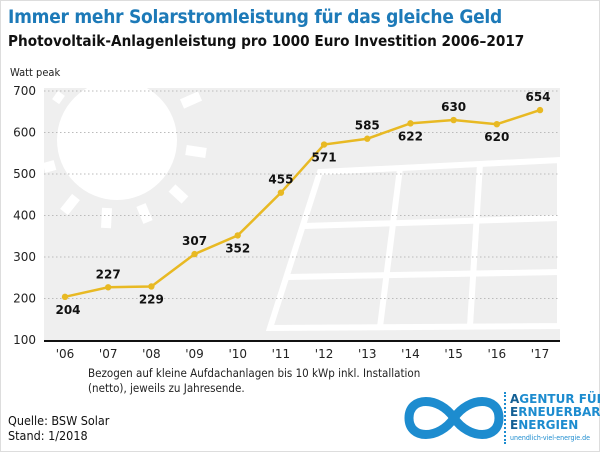 The width and height of the screenshot is (600, 452). I want to click on y-axis-label: Watt peak, so click(35, 72).